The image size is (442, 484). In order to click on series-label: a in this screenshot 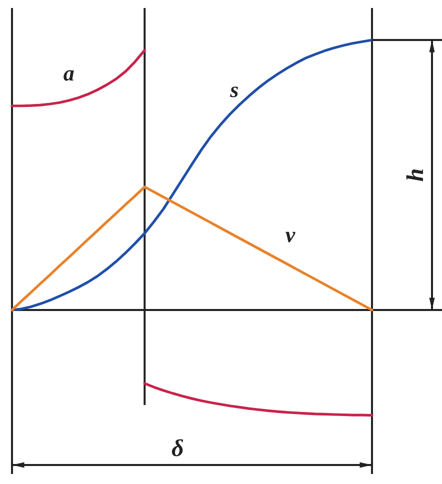, I will do `click(68, 73)`.